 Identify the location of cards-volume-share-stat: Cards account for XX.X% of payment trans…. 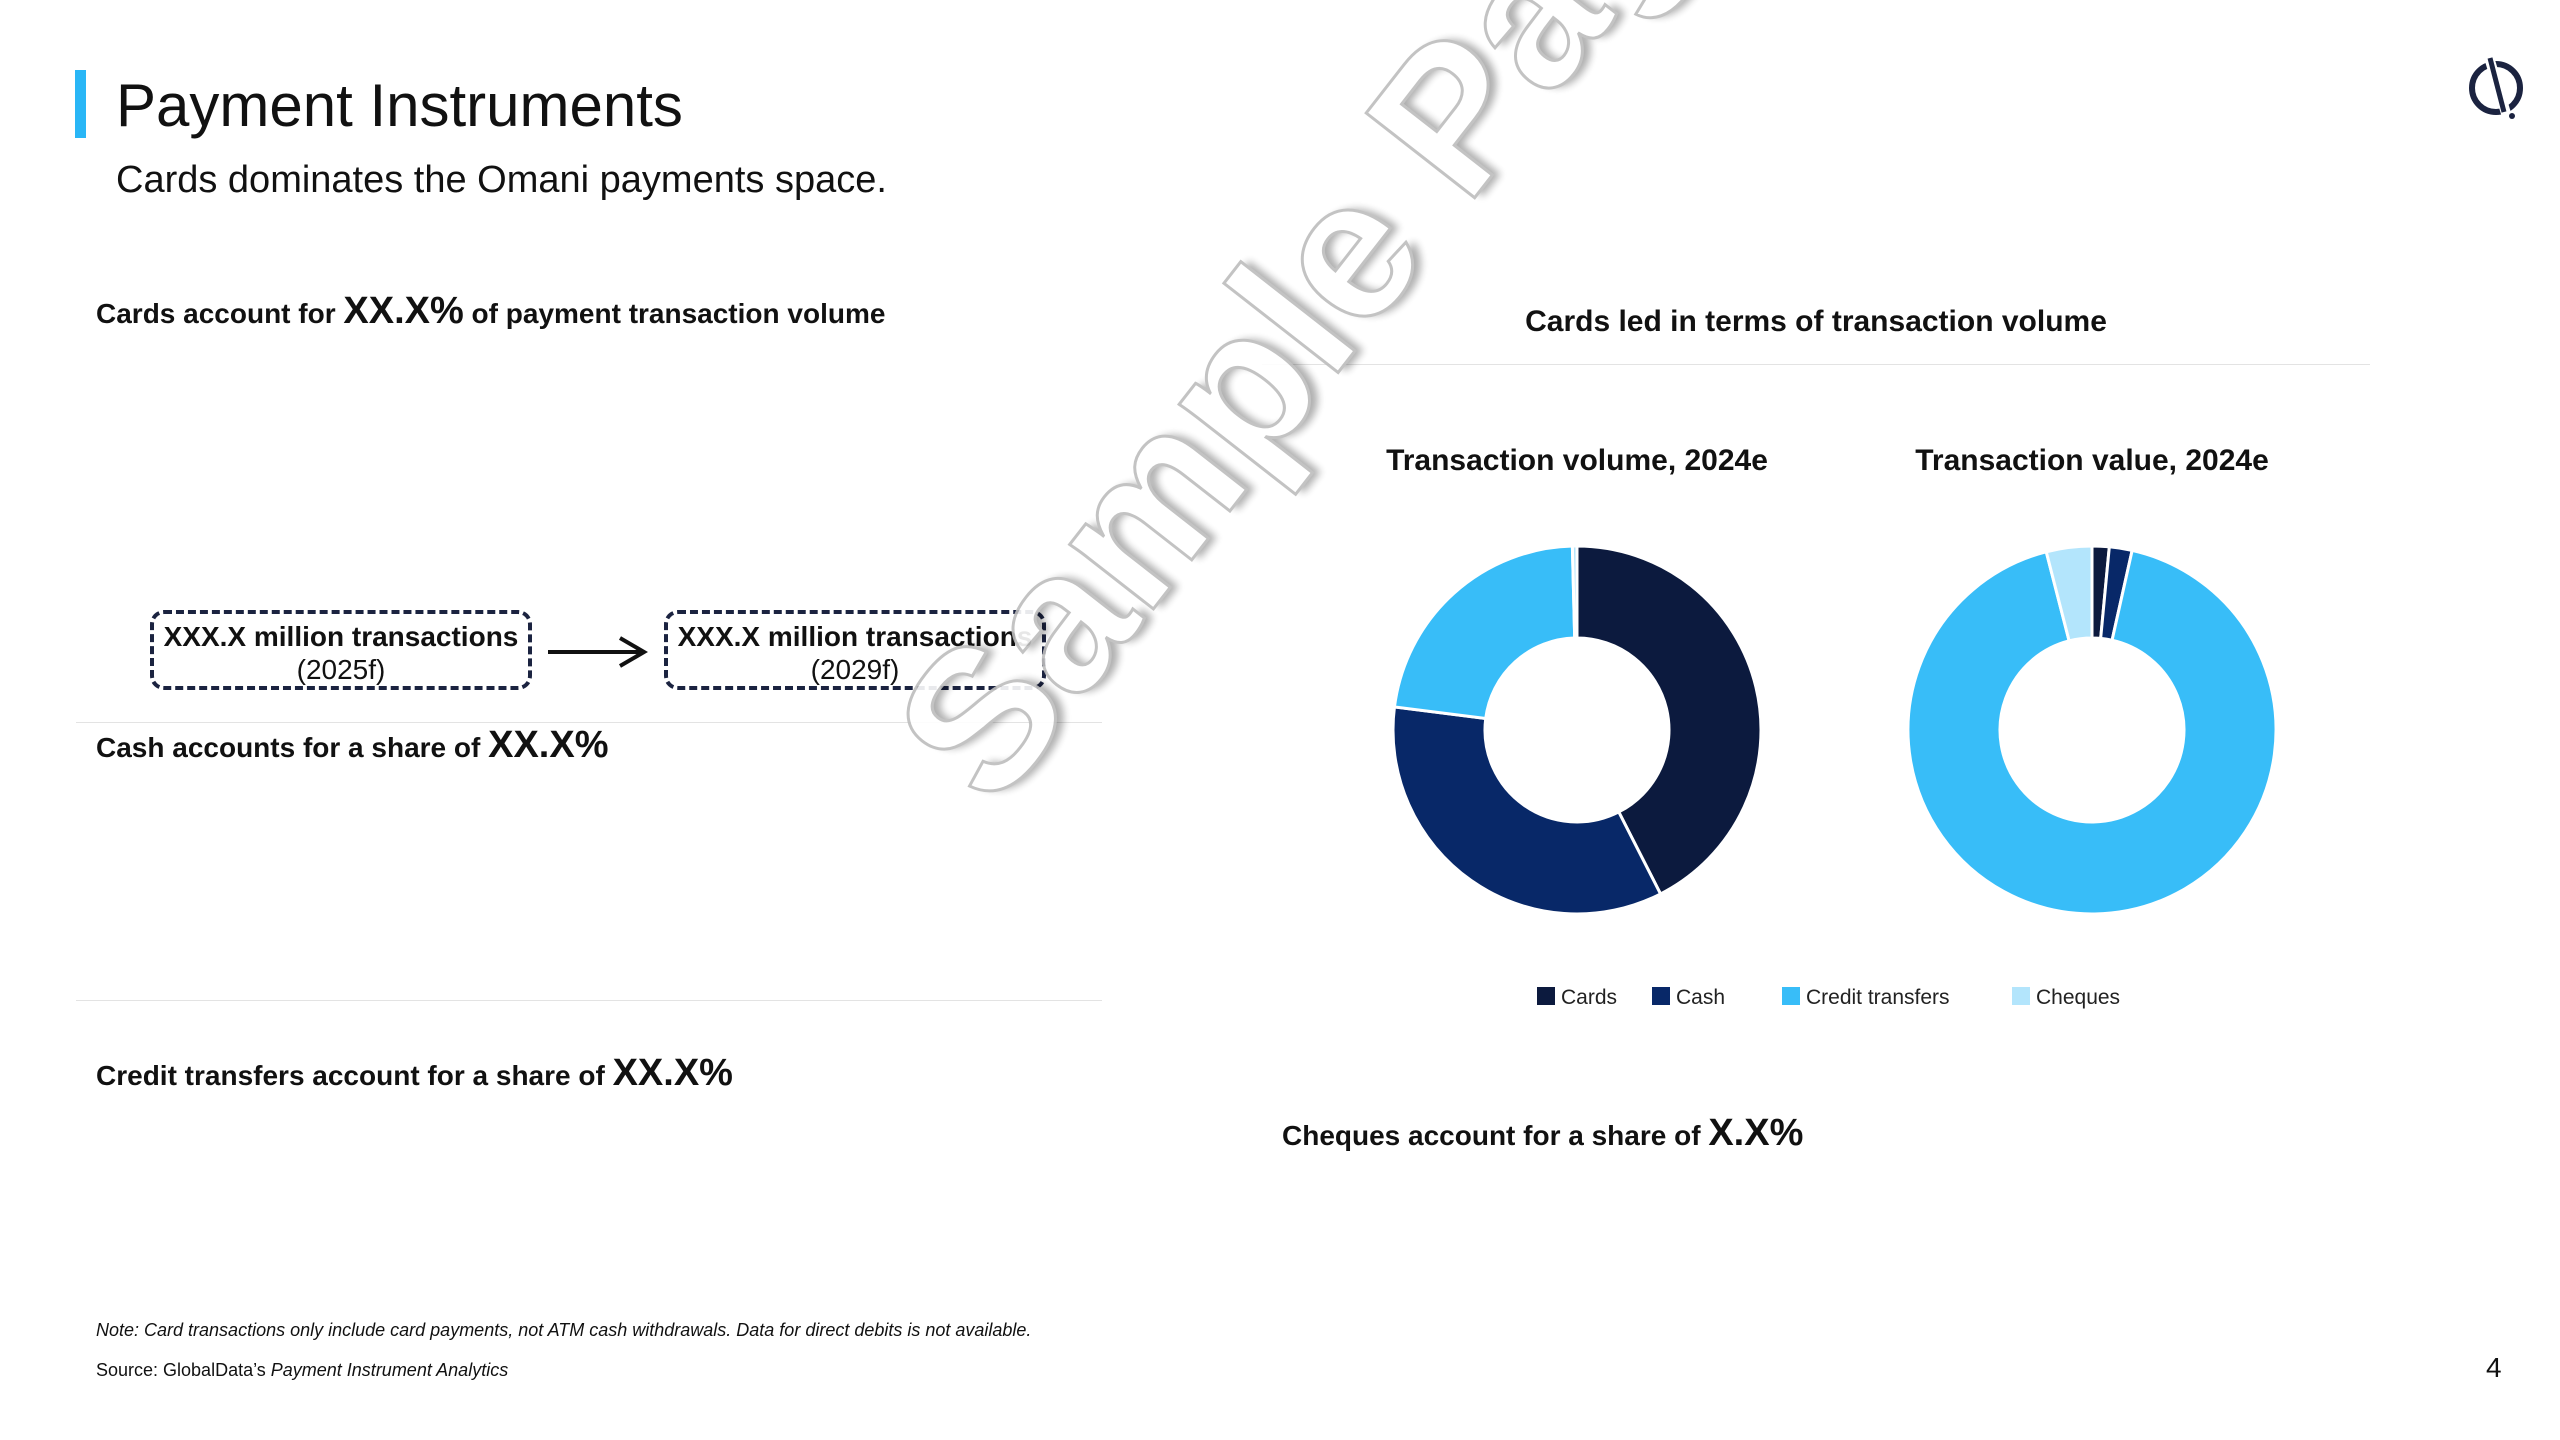
(490, 311).